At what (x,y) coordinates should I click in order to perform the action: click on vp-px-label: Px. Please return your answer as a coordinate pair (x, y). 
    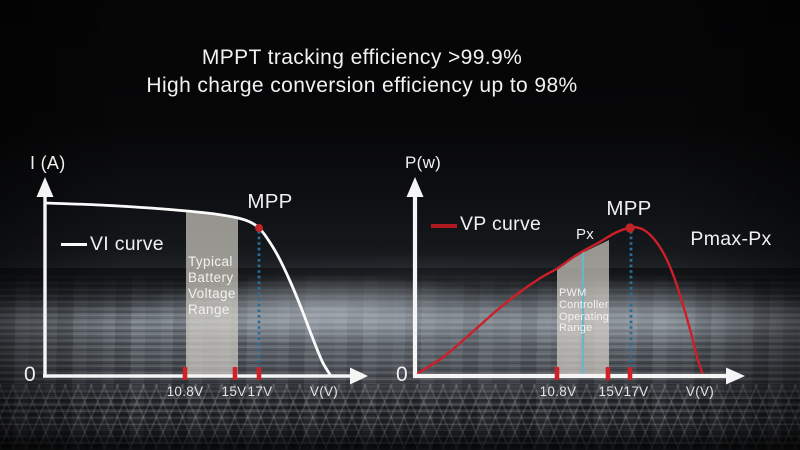
    Looking at the image, I should click on (585, 234).